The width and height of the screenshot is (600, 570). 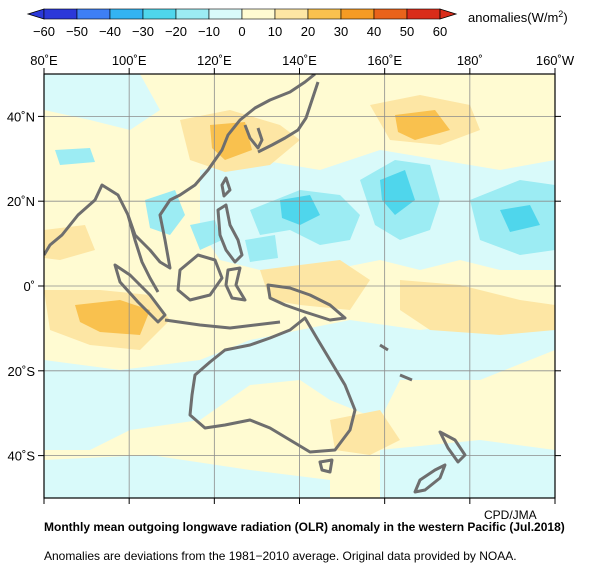 What do you see at coordinates (129, 60) in the screenshot?
I see `longitude-label: 100˚E` at bounding box center [129, 60].